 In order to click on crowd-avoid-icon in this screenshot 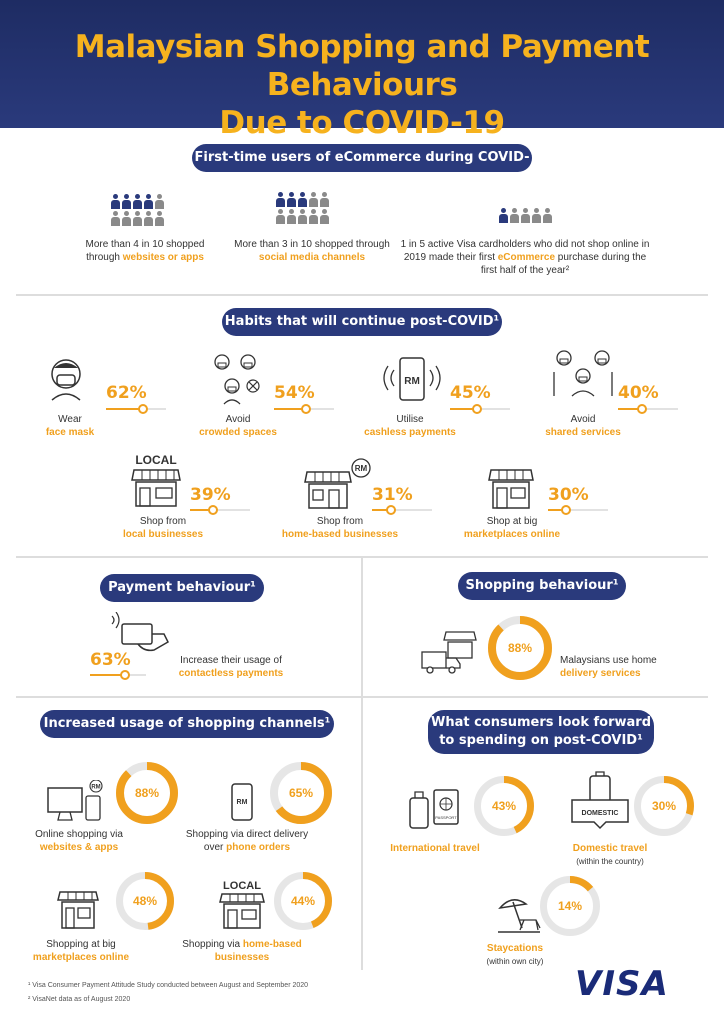, I will do `click(237, 379)`.